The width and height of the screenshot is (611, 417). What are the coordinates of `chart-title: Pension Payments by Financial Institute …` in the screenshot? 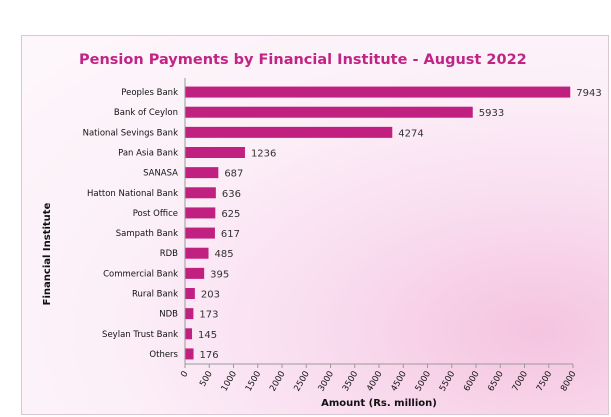 It's located at (303, 60).